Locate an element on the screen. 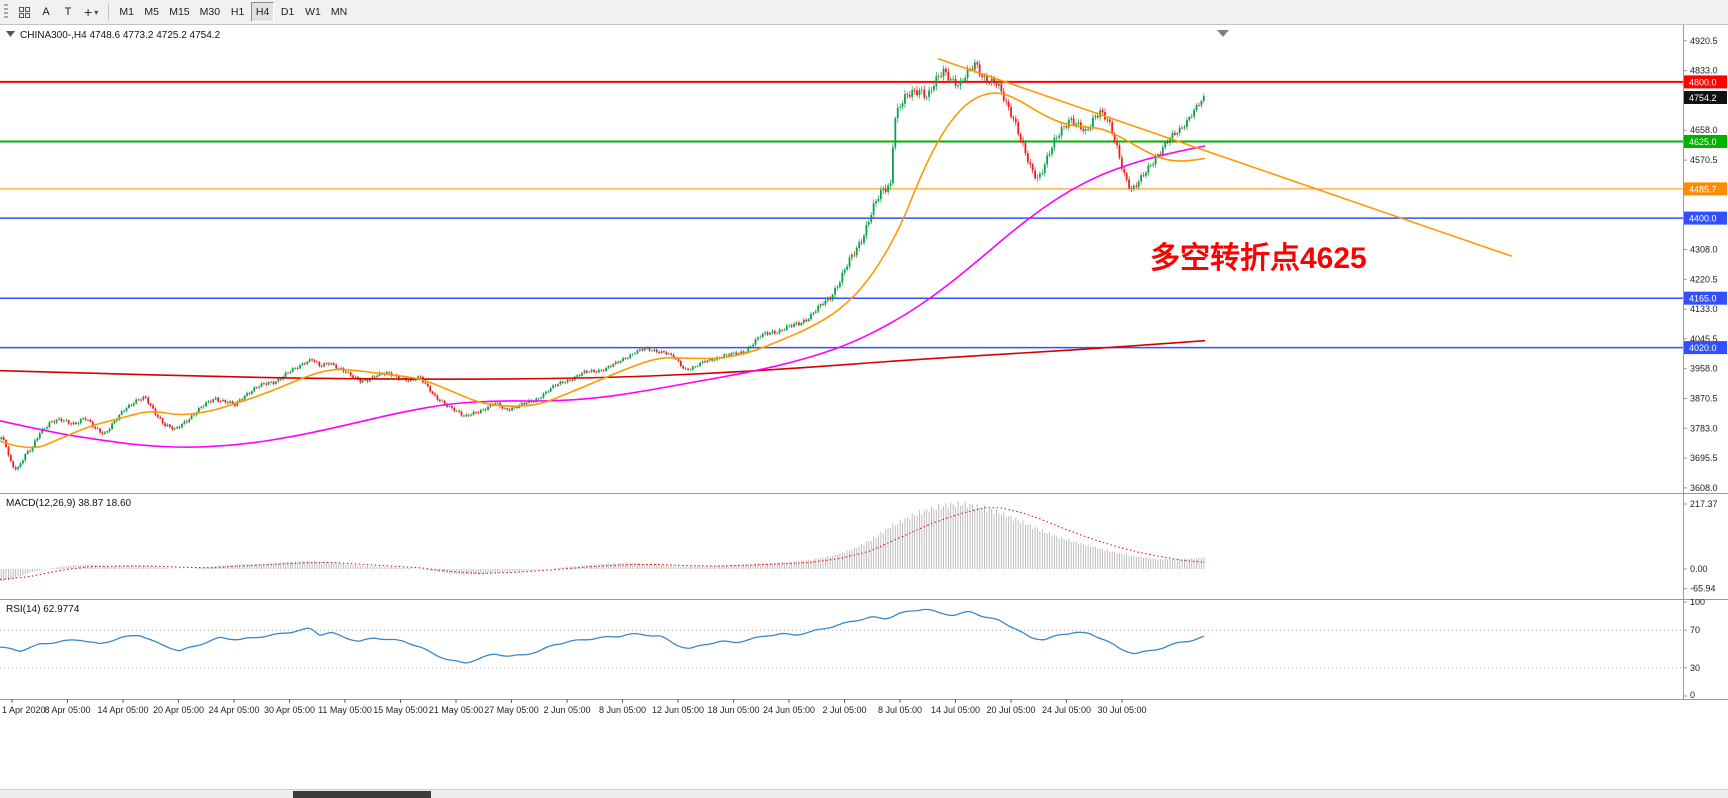  crosshair-icon: + is located at coordinates (88, 12).